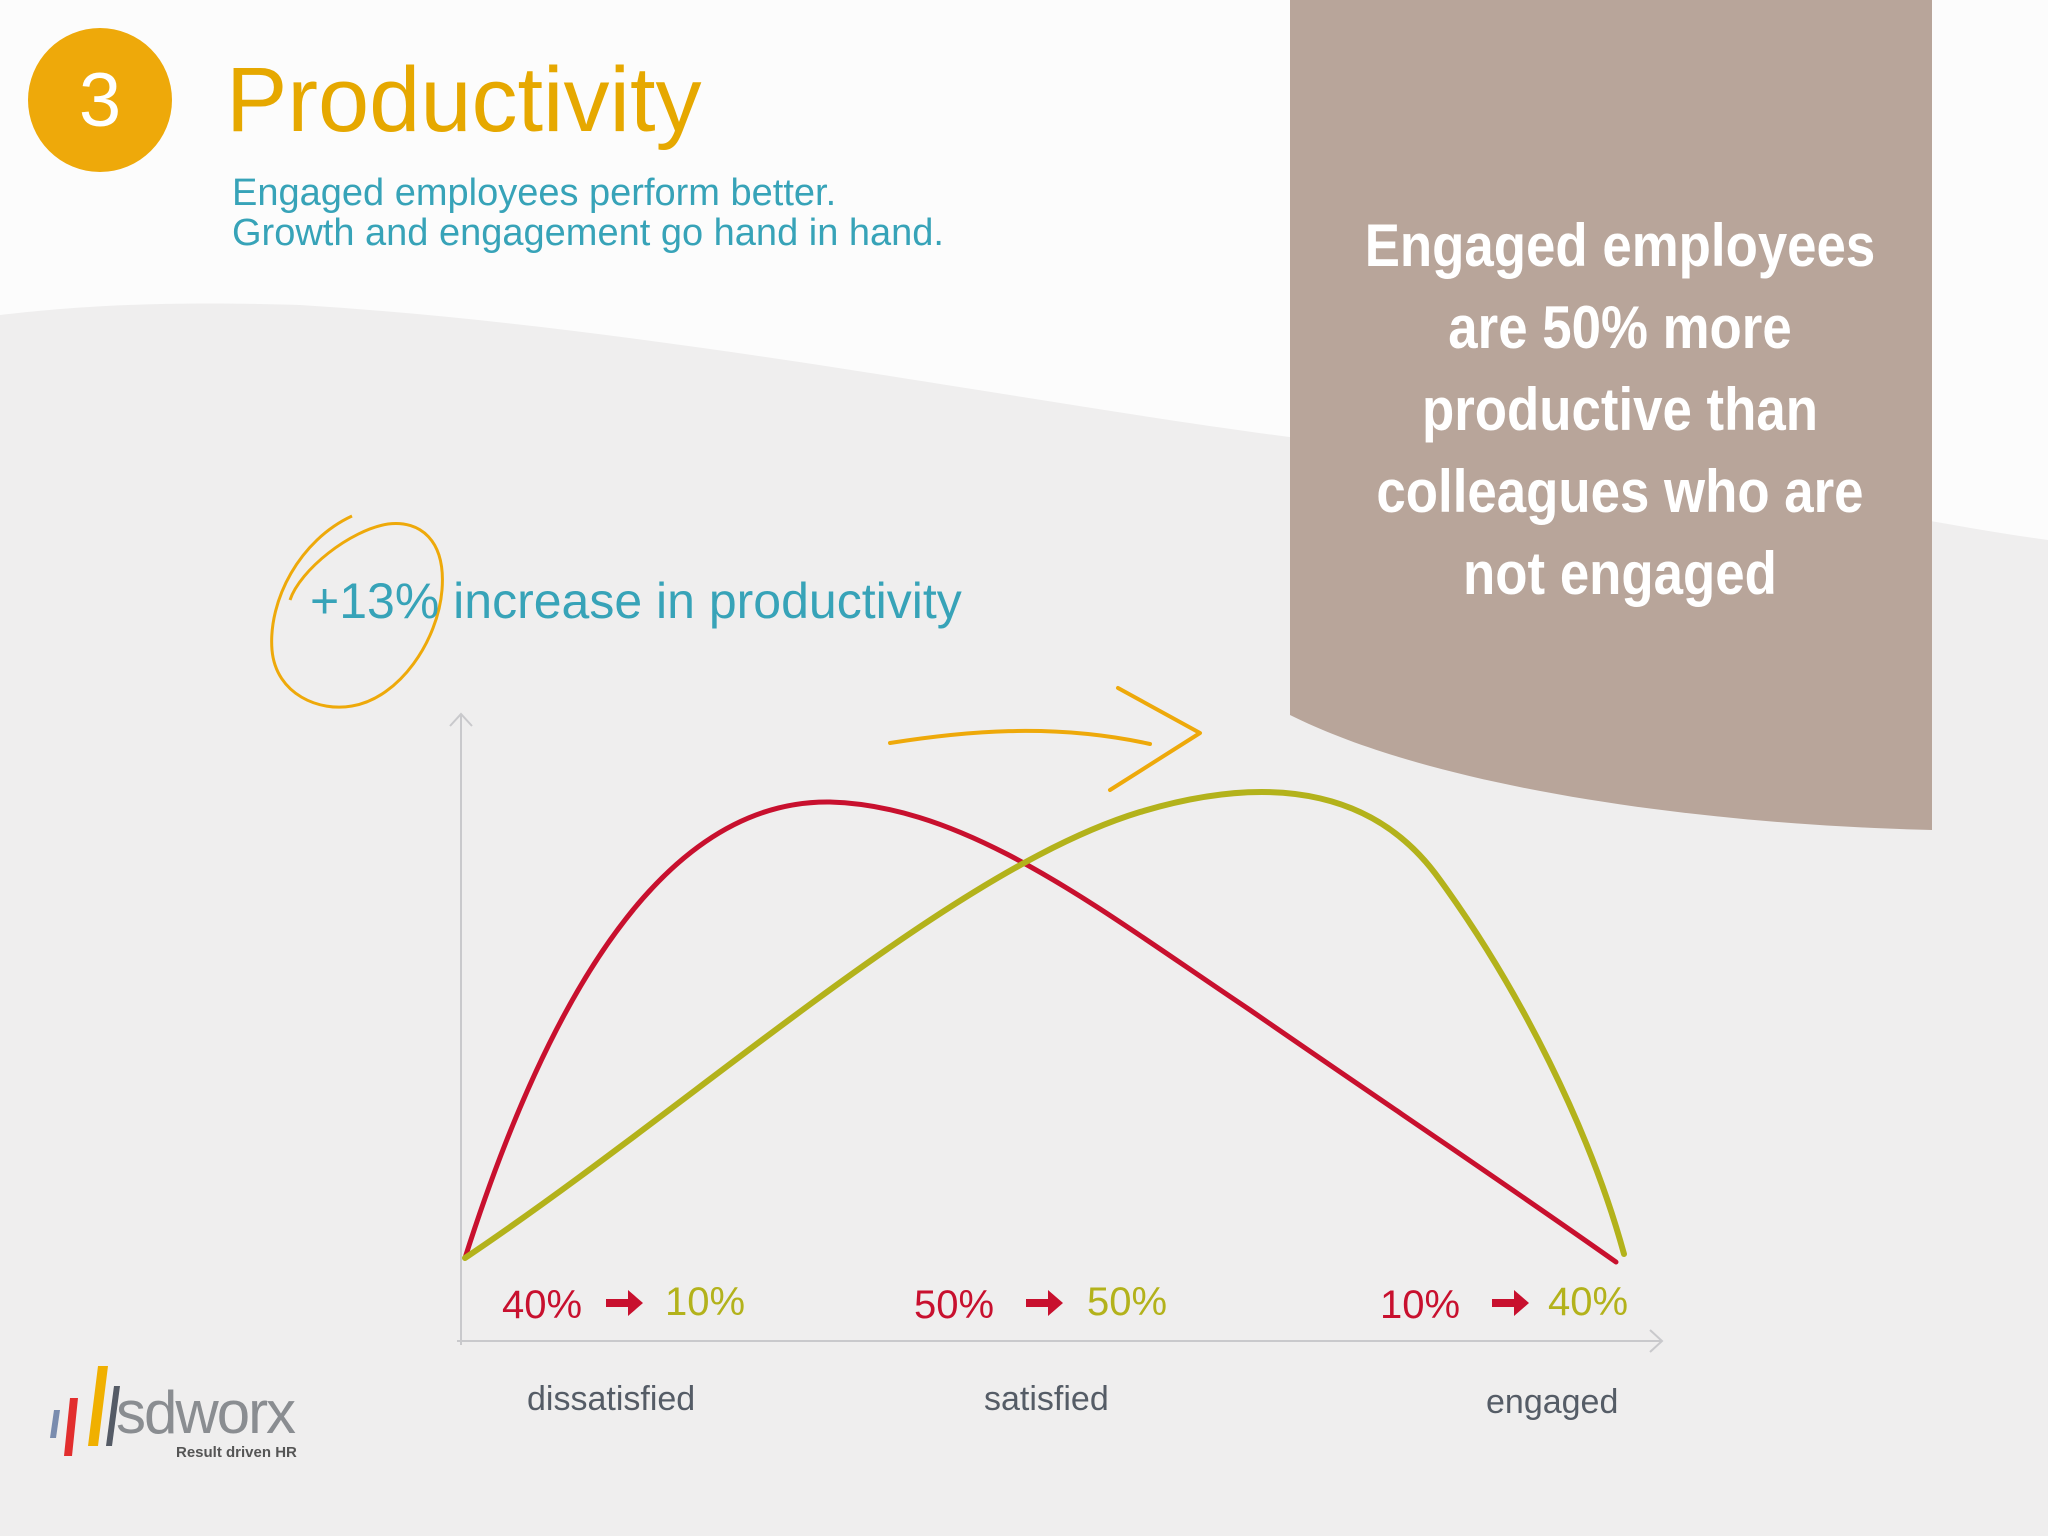 Image resolution: width=2048 pixels, height=1536 pixels. Describe the element at coordinates (1020, 737) in the screenshot. I see `hand-drawn-arrow` at that location.